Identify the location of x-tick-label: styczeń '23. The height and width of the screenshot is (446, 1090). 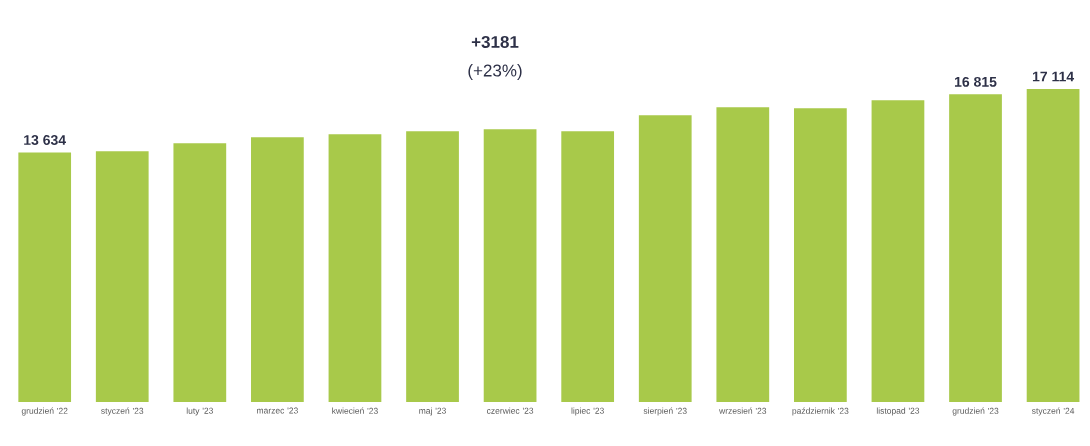
(122, 411).